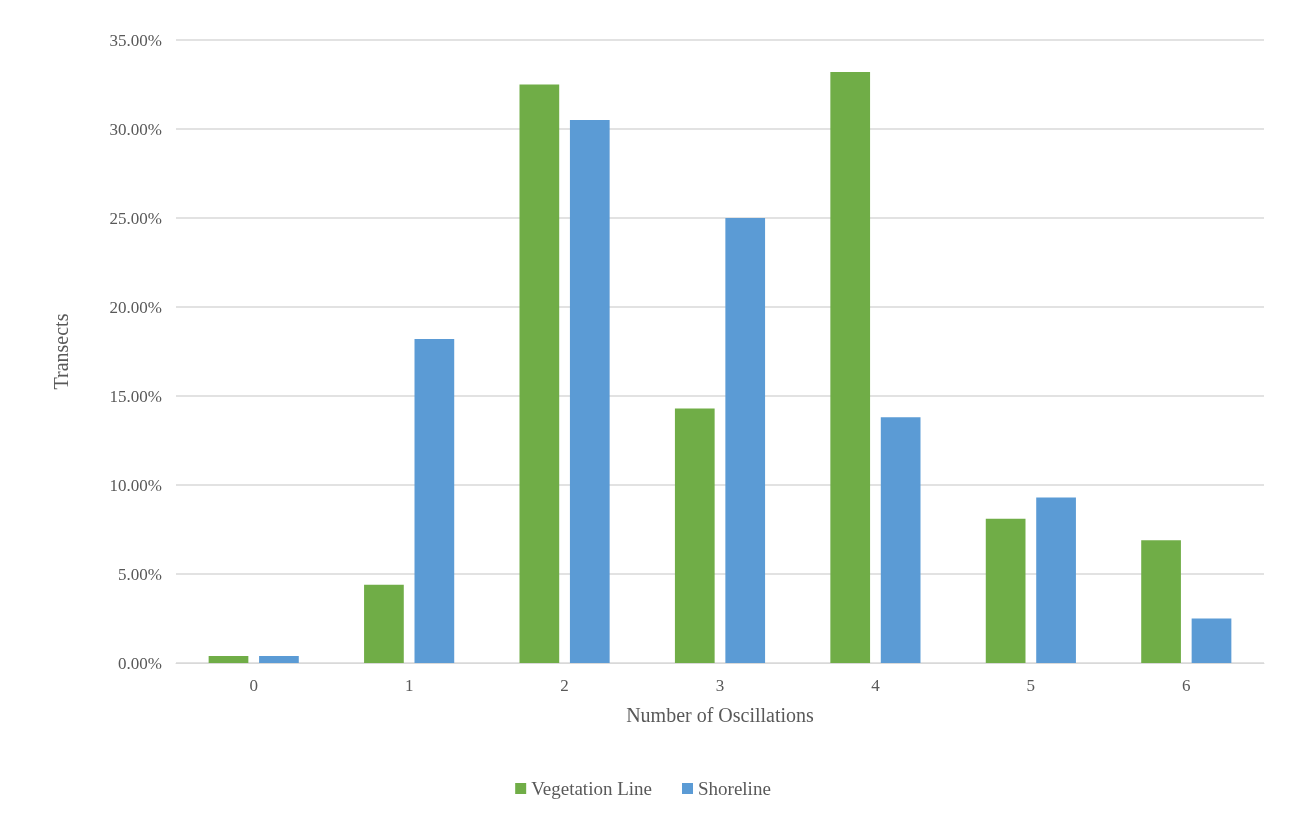  What do you see at coordinates (135, 485) in the screenshot?
I see `y-tick-label: 10.00%` at bounding box center [135, 485].